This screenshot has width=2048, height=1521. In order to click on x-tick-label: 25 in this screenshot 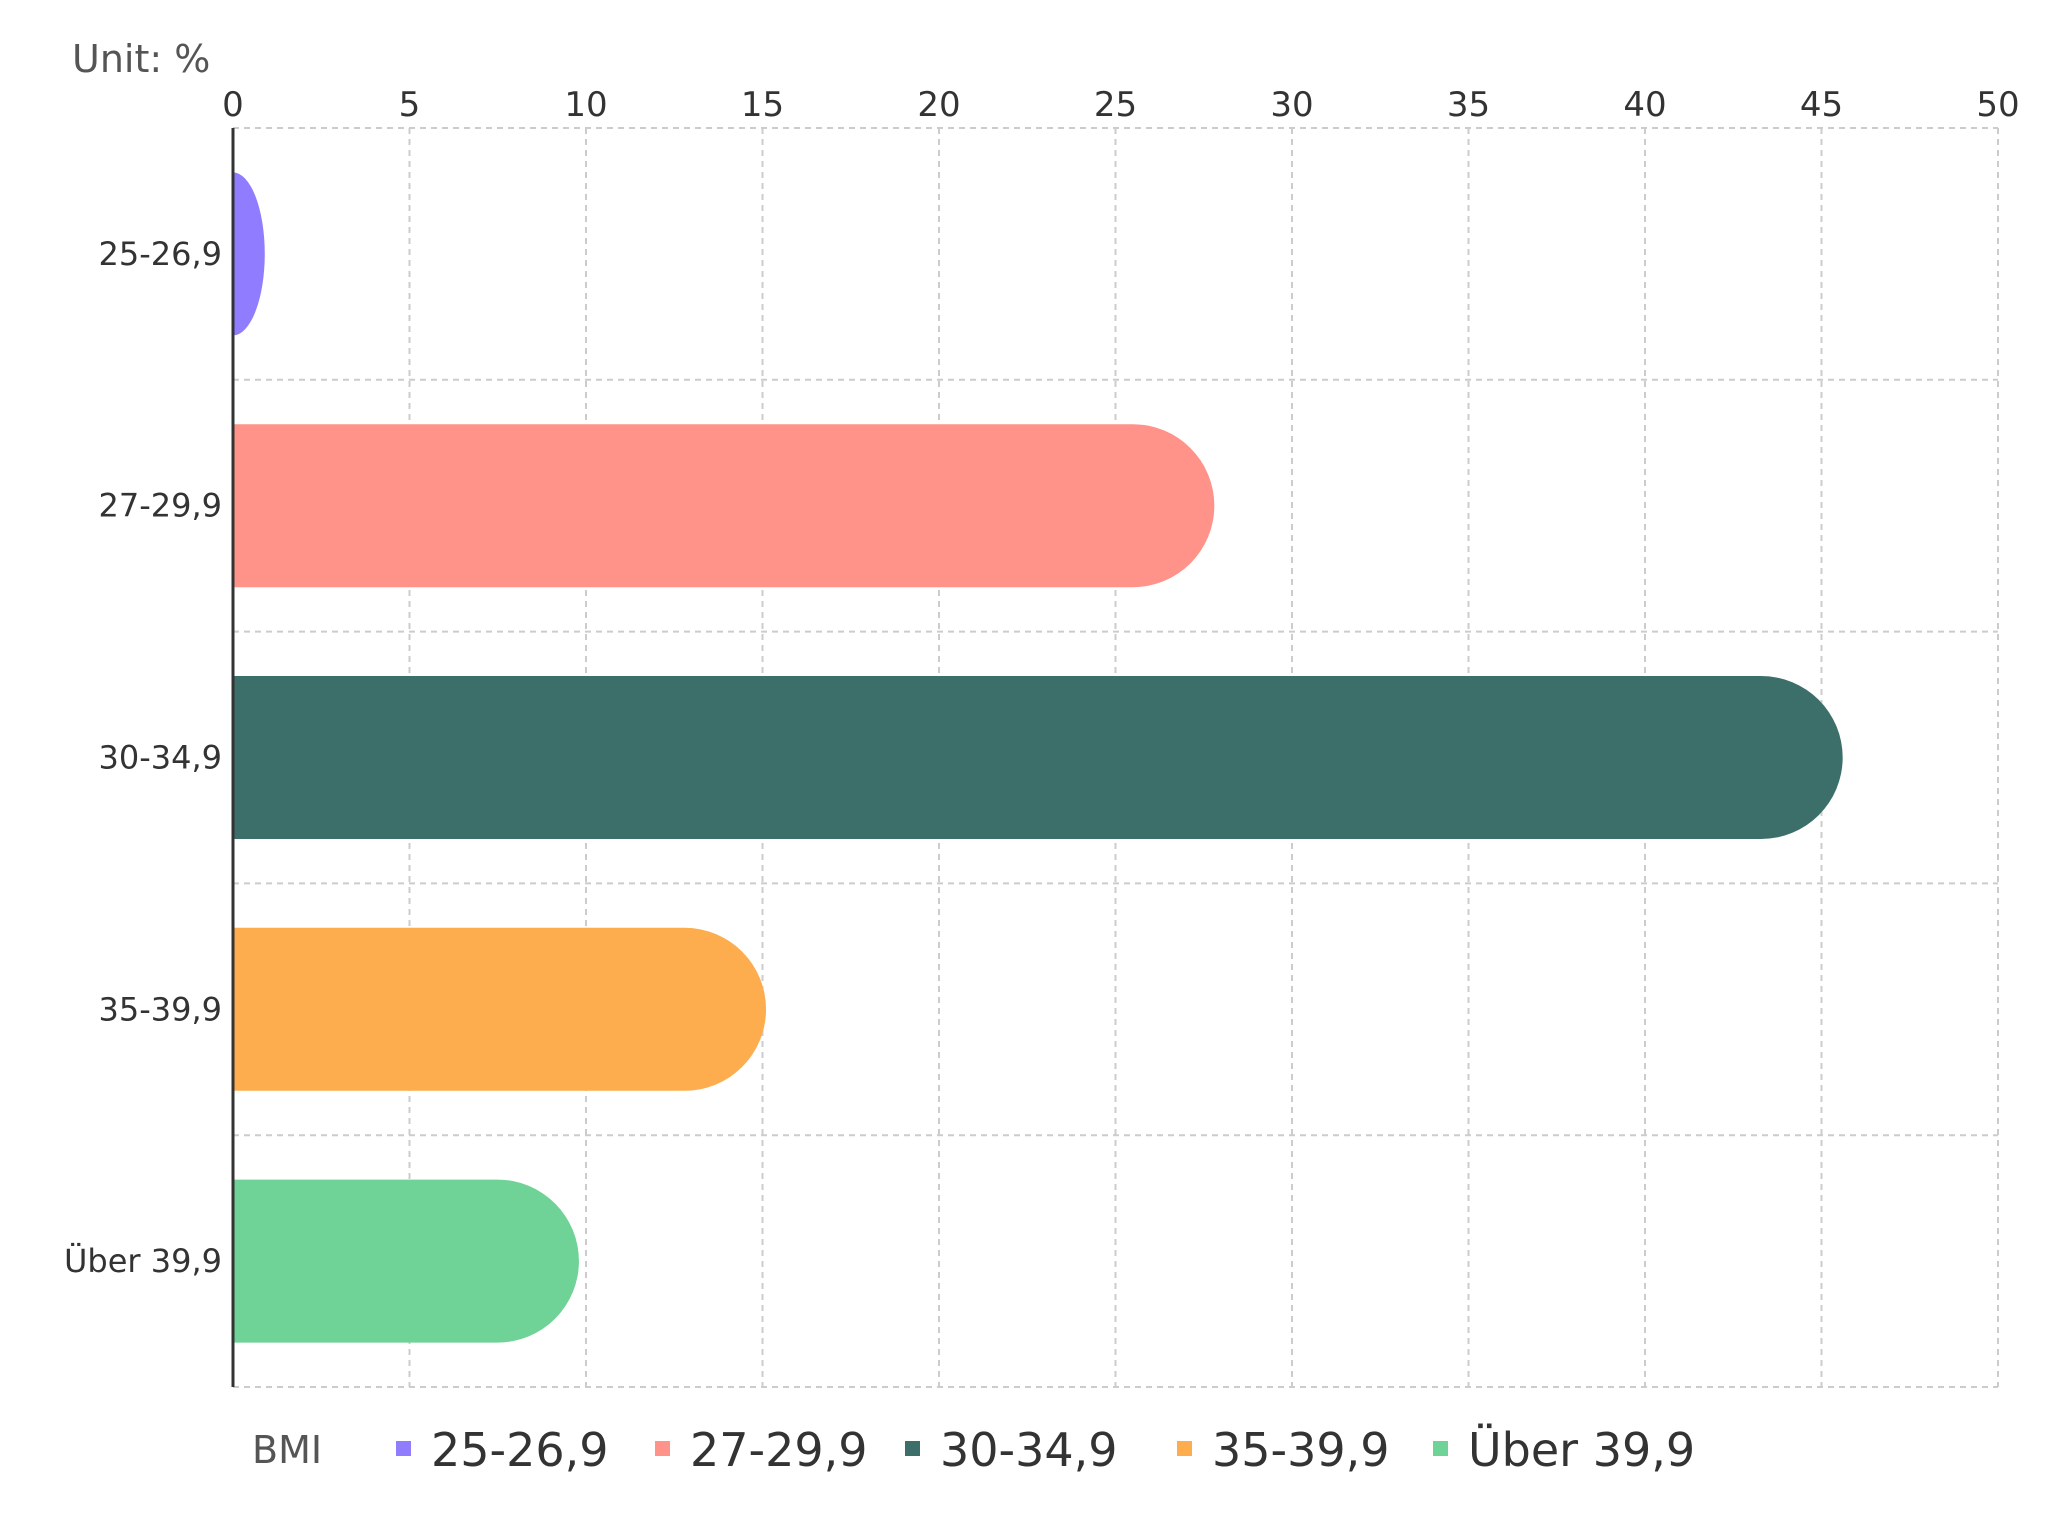, I will do `click(1115, 105)`.